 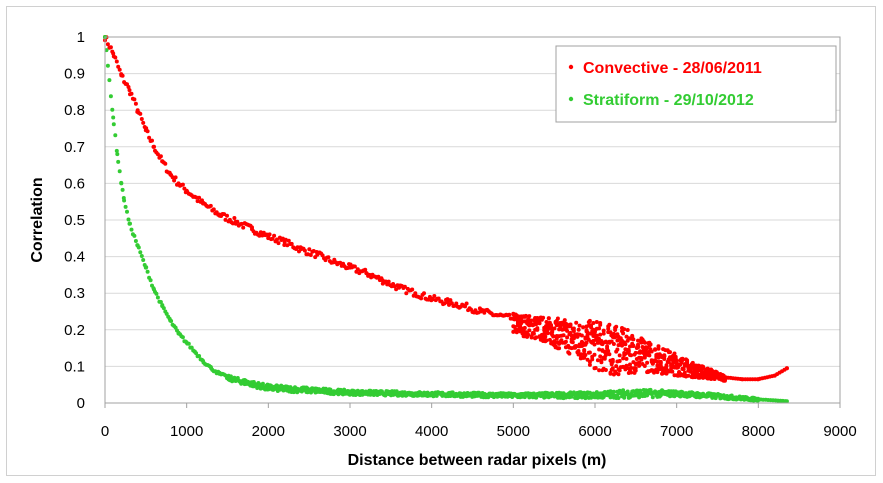 I want to click on x-tick-label: 7000, so click(x=676, y=431).